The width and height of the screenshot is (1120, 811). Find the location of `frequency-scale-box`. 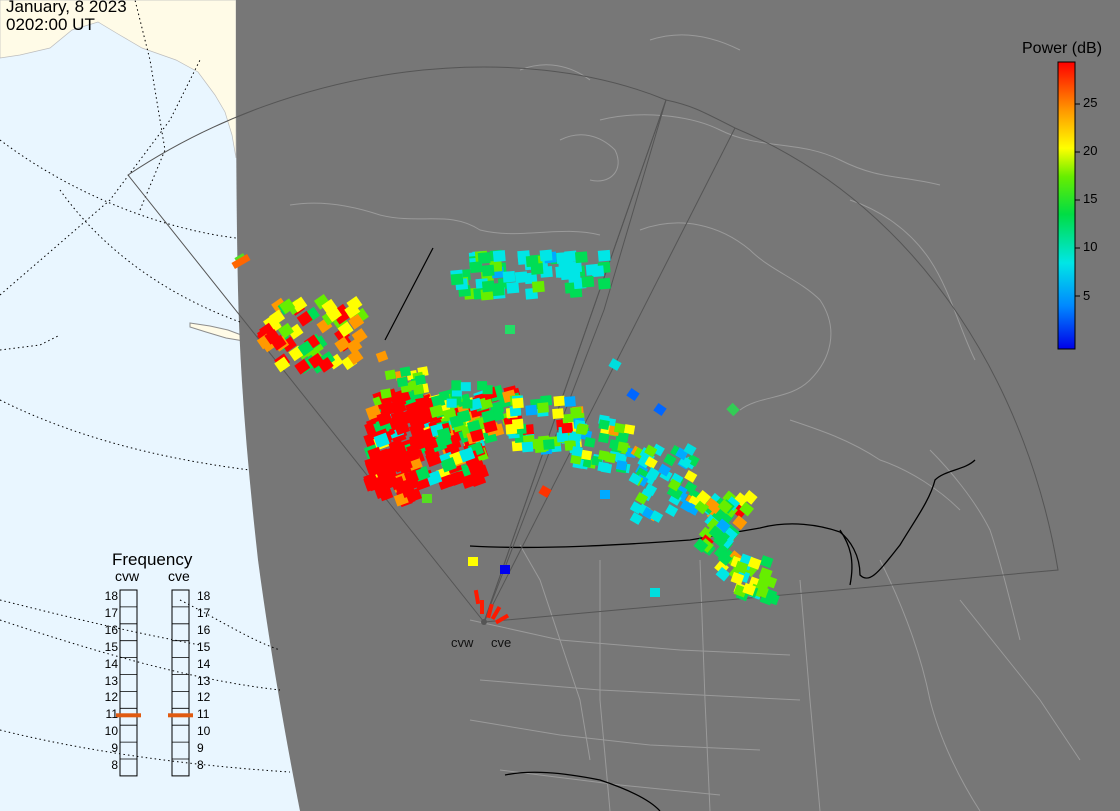

frequency-scale-box is located at coordinates (128, 683).